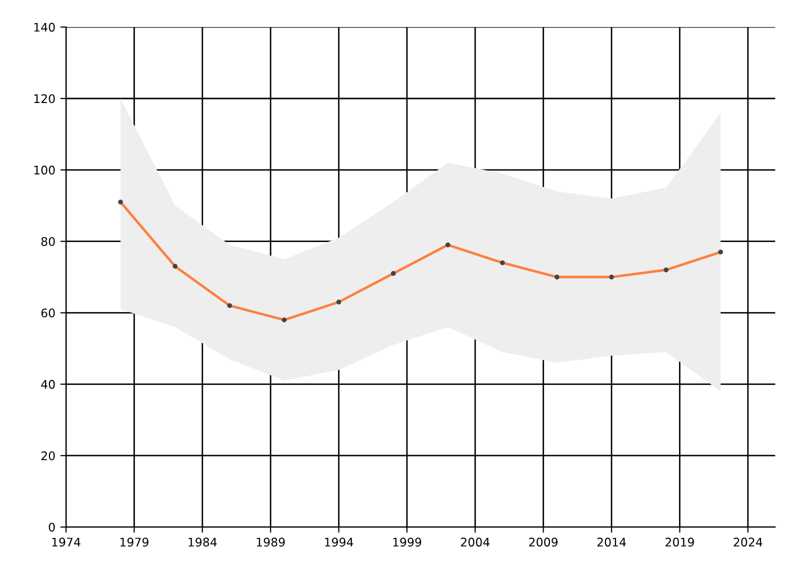 The height and width of the screenshot is (576, 800). What do you see at coordinates (48, 313) in the screenshot?
I see `y-tick-label: 60` at bounding box center [48, 313].